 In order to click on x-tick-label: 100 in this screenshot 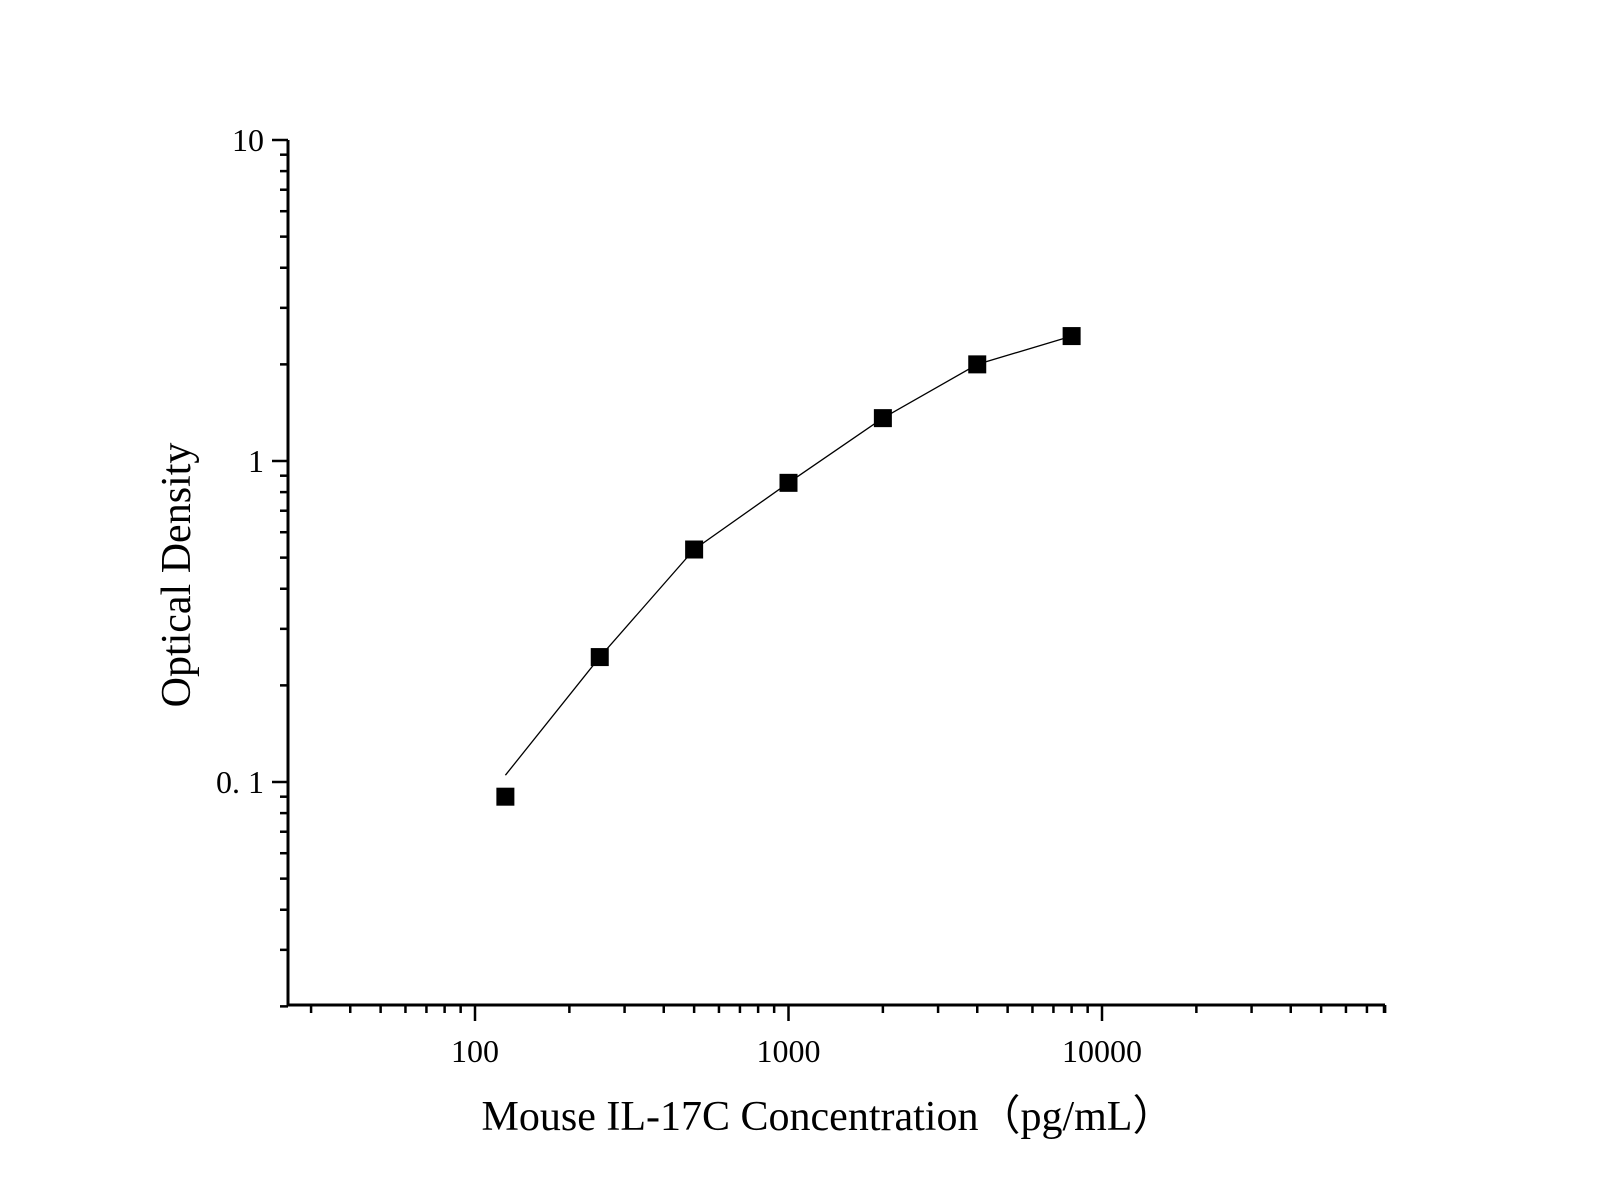, I will do `click(475, 1051)`.